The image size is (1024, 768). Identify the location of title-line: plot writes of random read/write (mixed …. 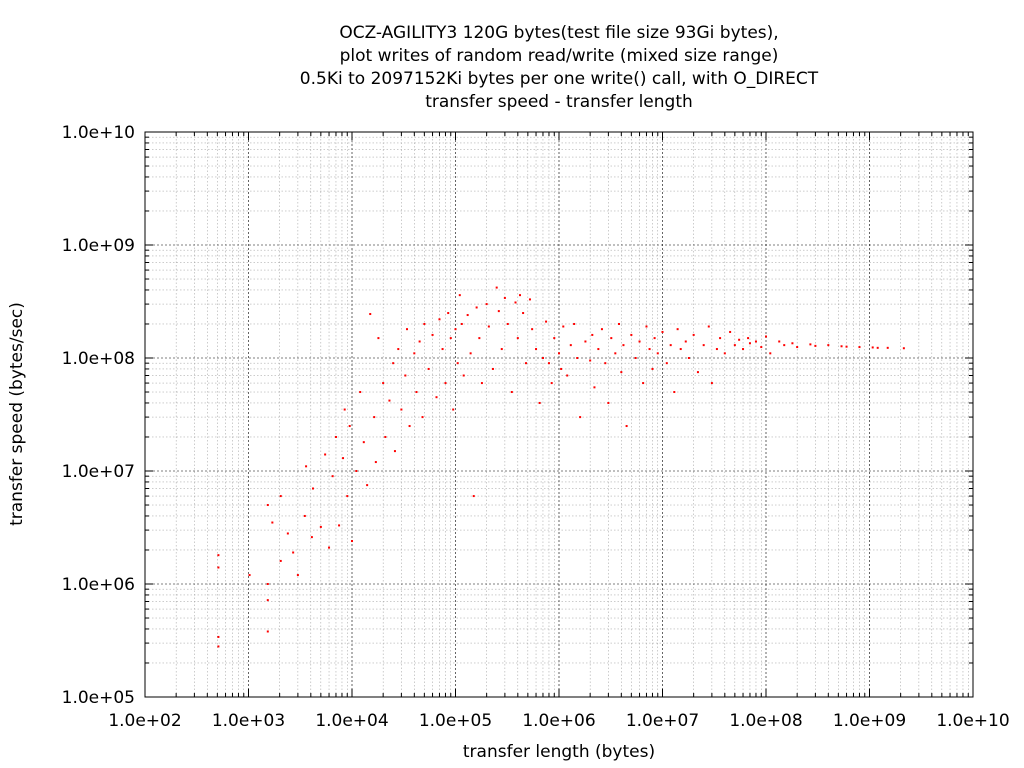
(559, 56).